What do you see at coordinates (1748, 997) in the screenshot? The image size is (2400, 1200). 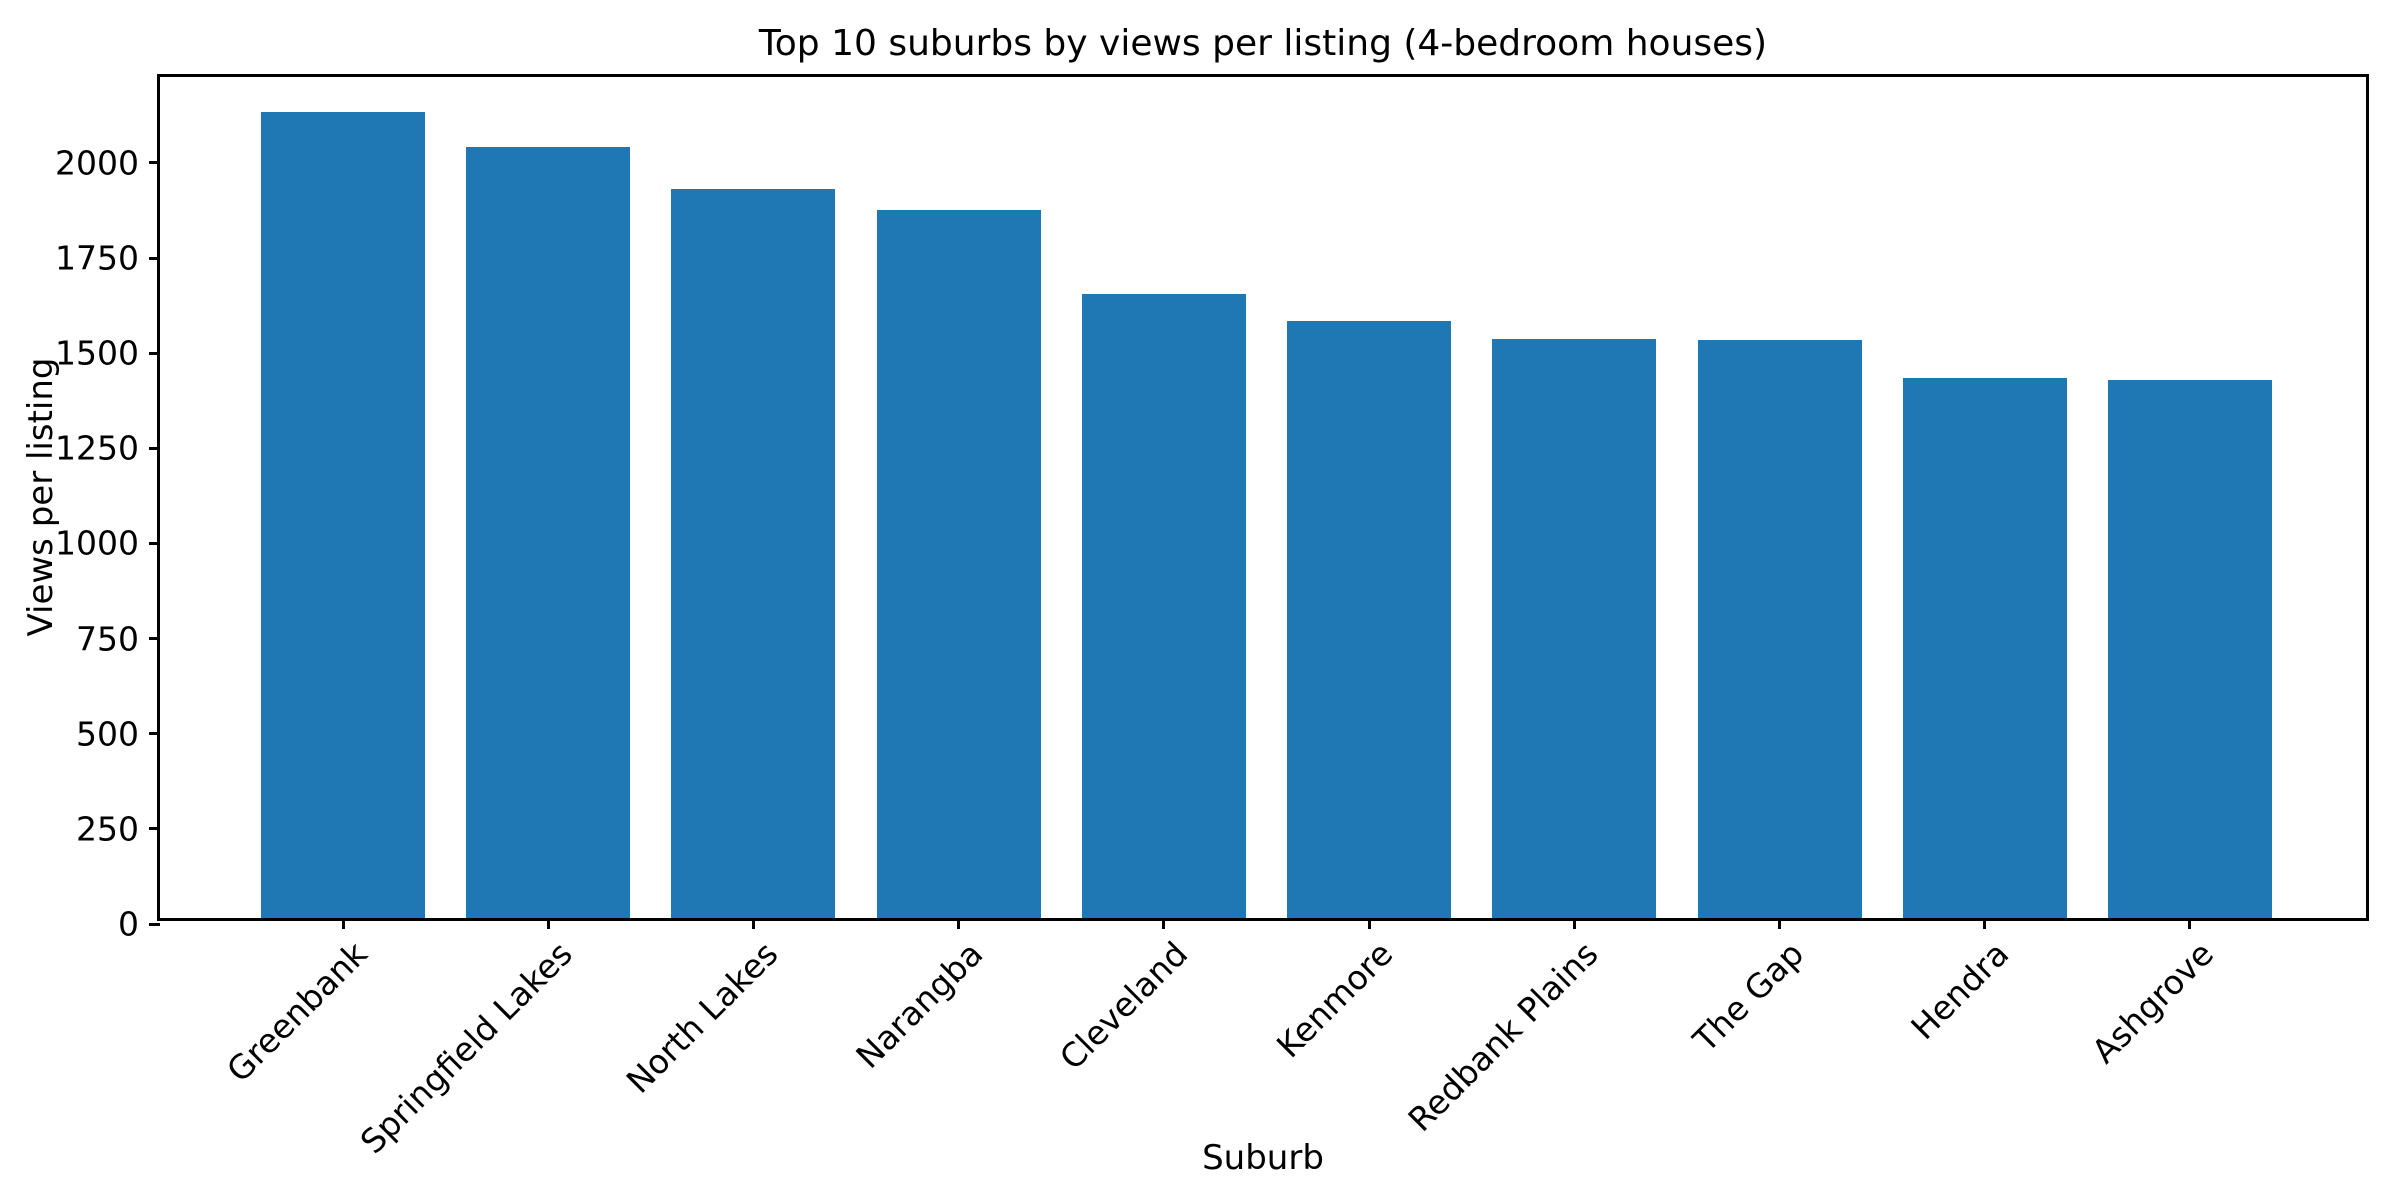 I see `x-tick-label: The Gap` at bounding box center [1748, 997].